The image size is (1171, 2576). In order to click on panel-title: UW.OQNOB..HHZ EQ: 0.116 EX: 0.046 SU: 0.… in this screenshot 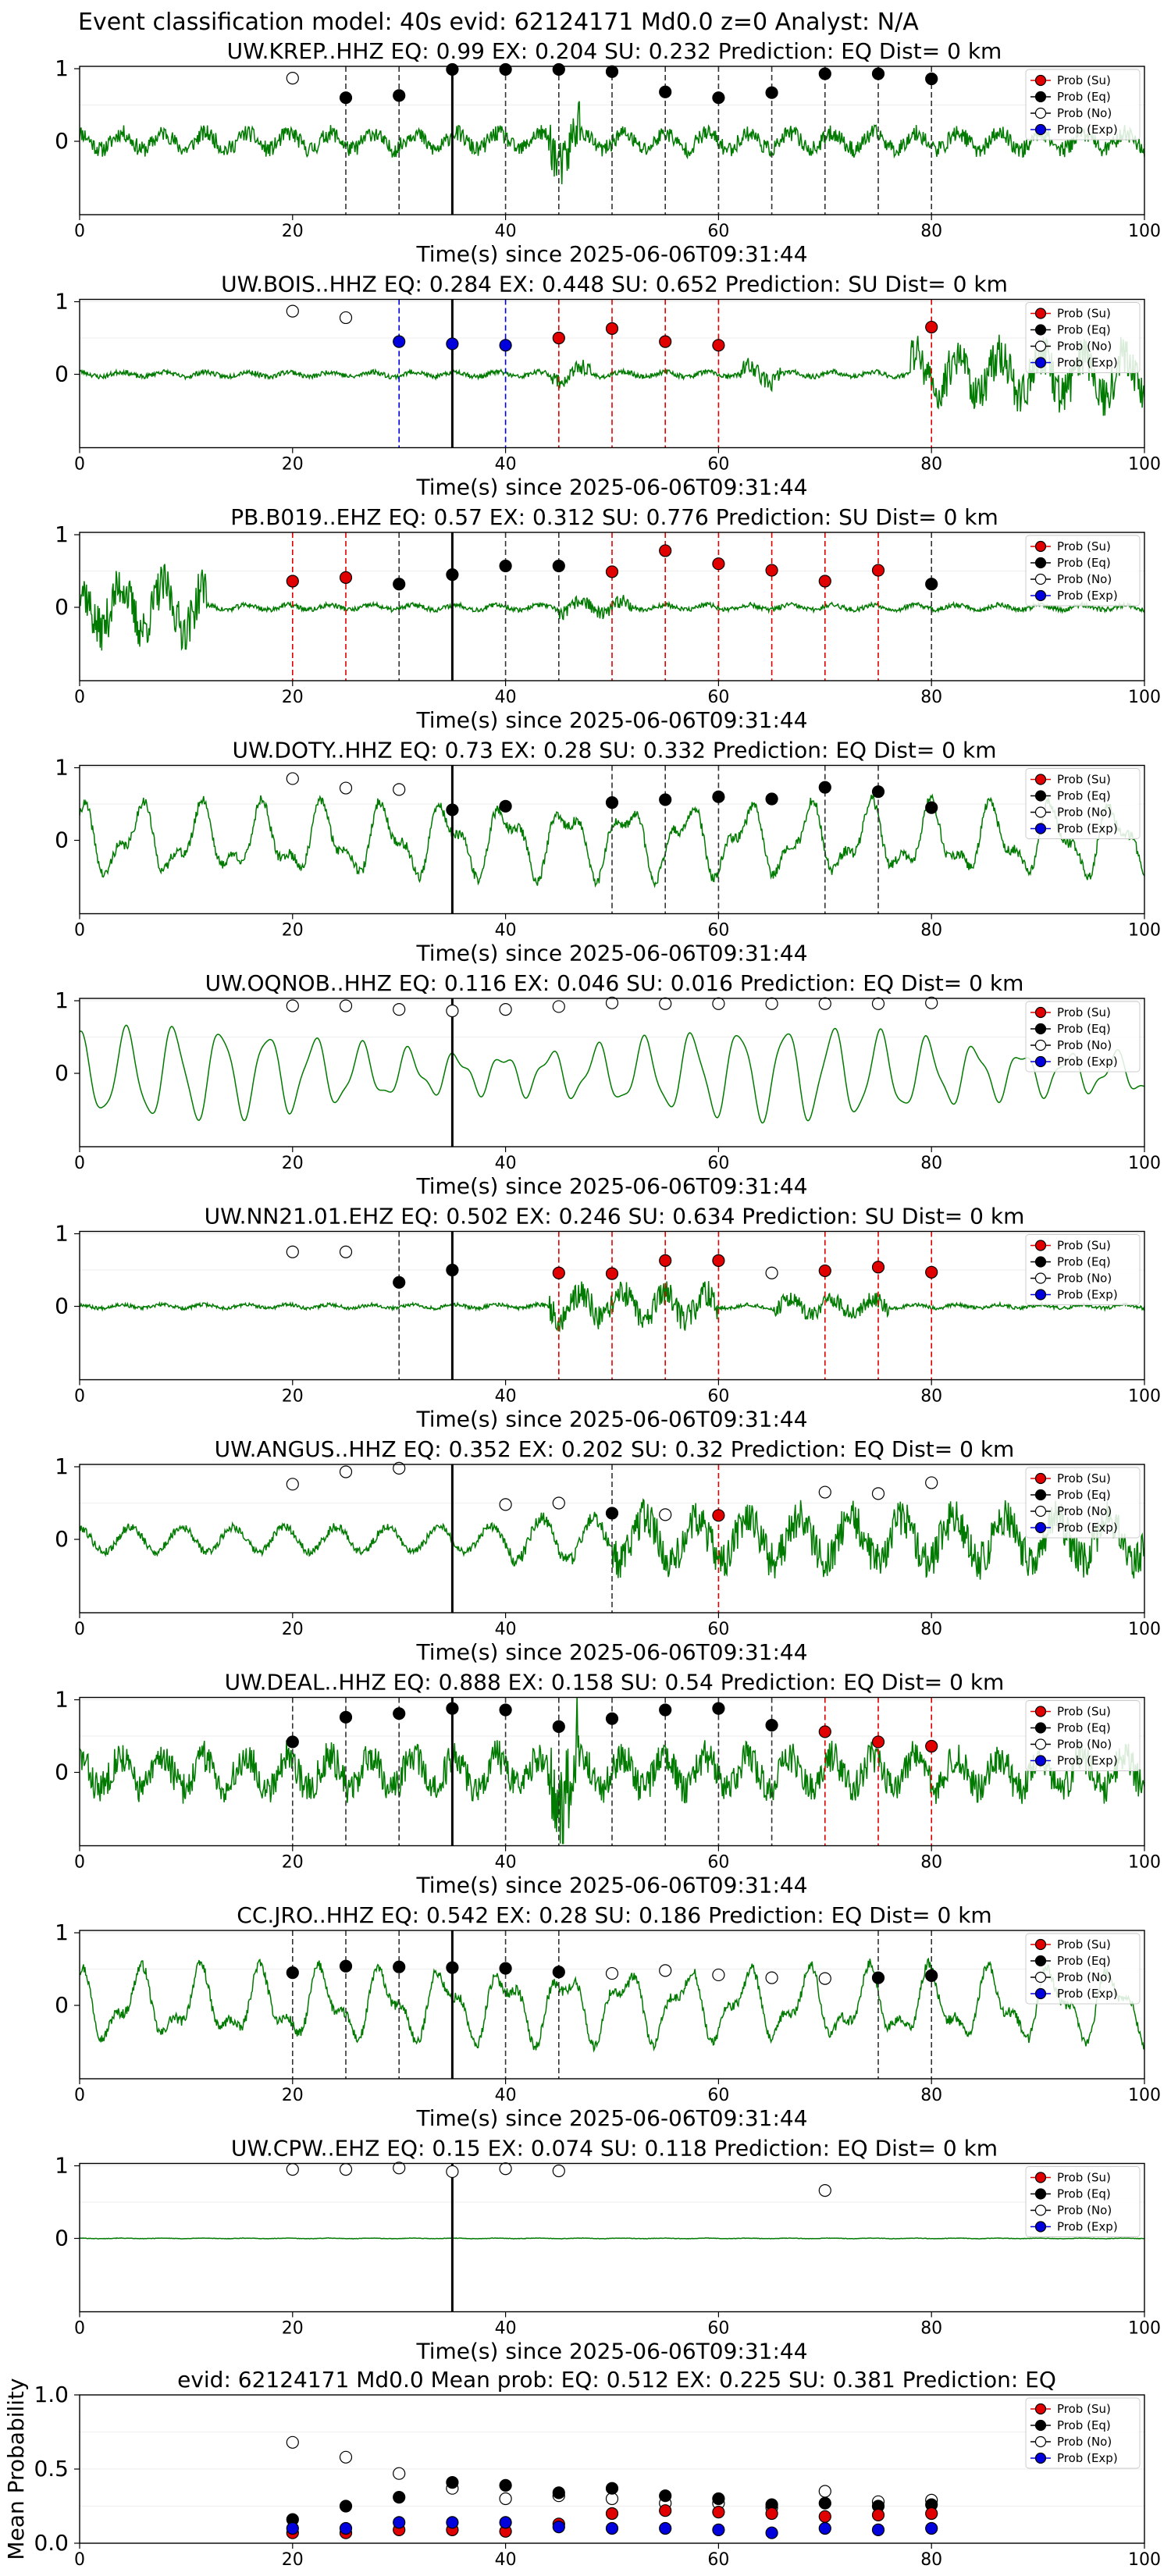, I will do `click(614, 983)`.